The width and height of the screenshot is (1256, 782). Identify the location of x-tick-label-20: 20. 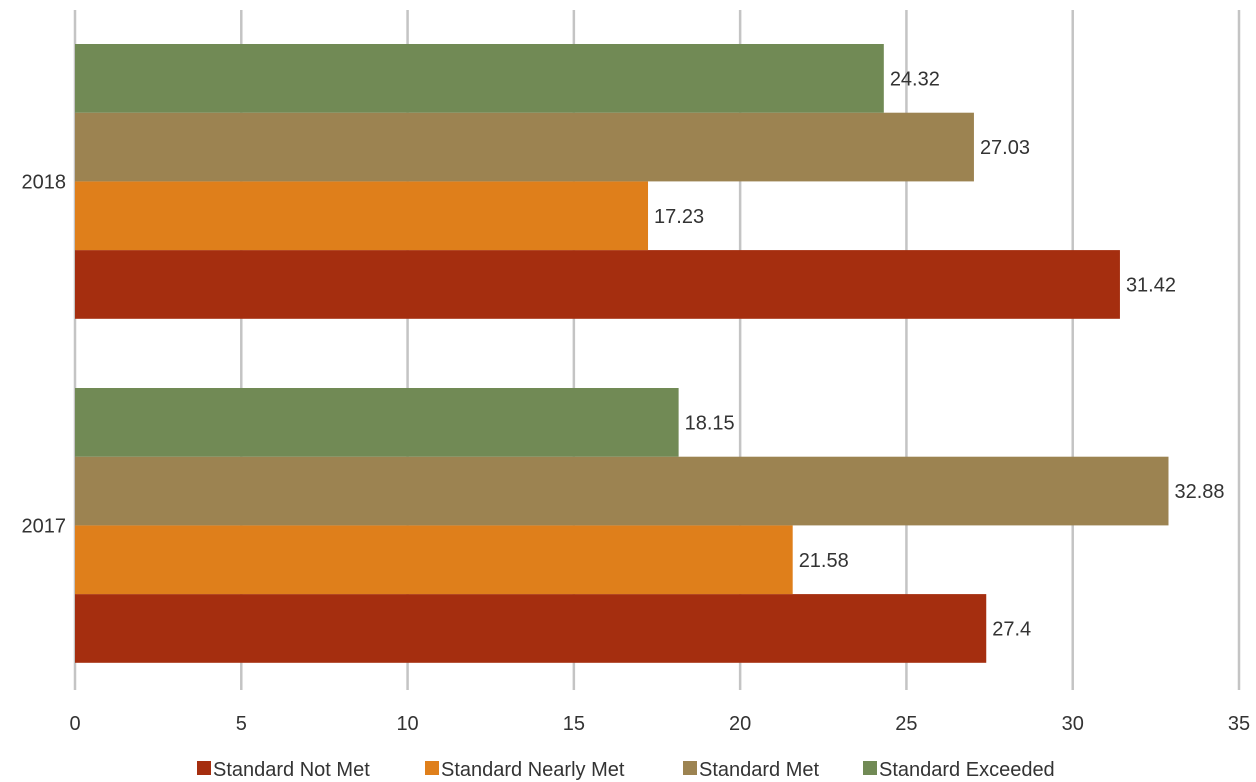
(740, 724).